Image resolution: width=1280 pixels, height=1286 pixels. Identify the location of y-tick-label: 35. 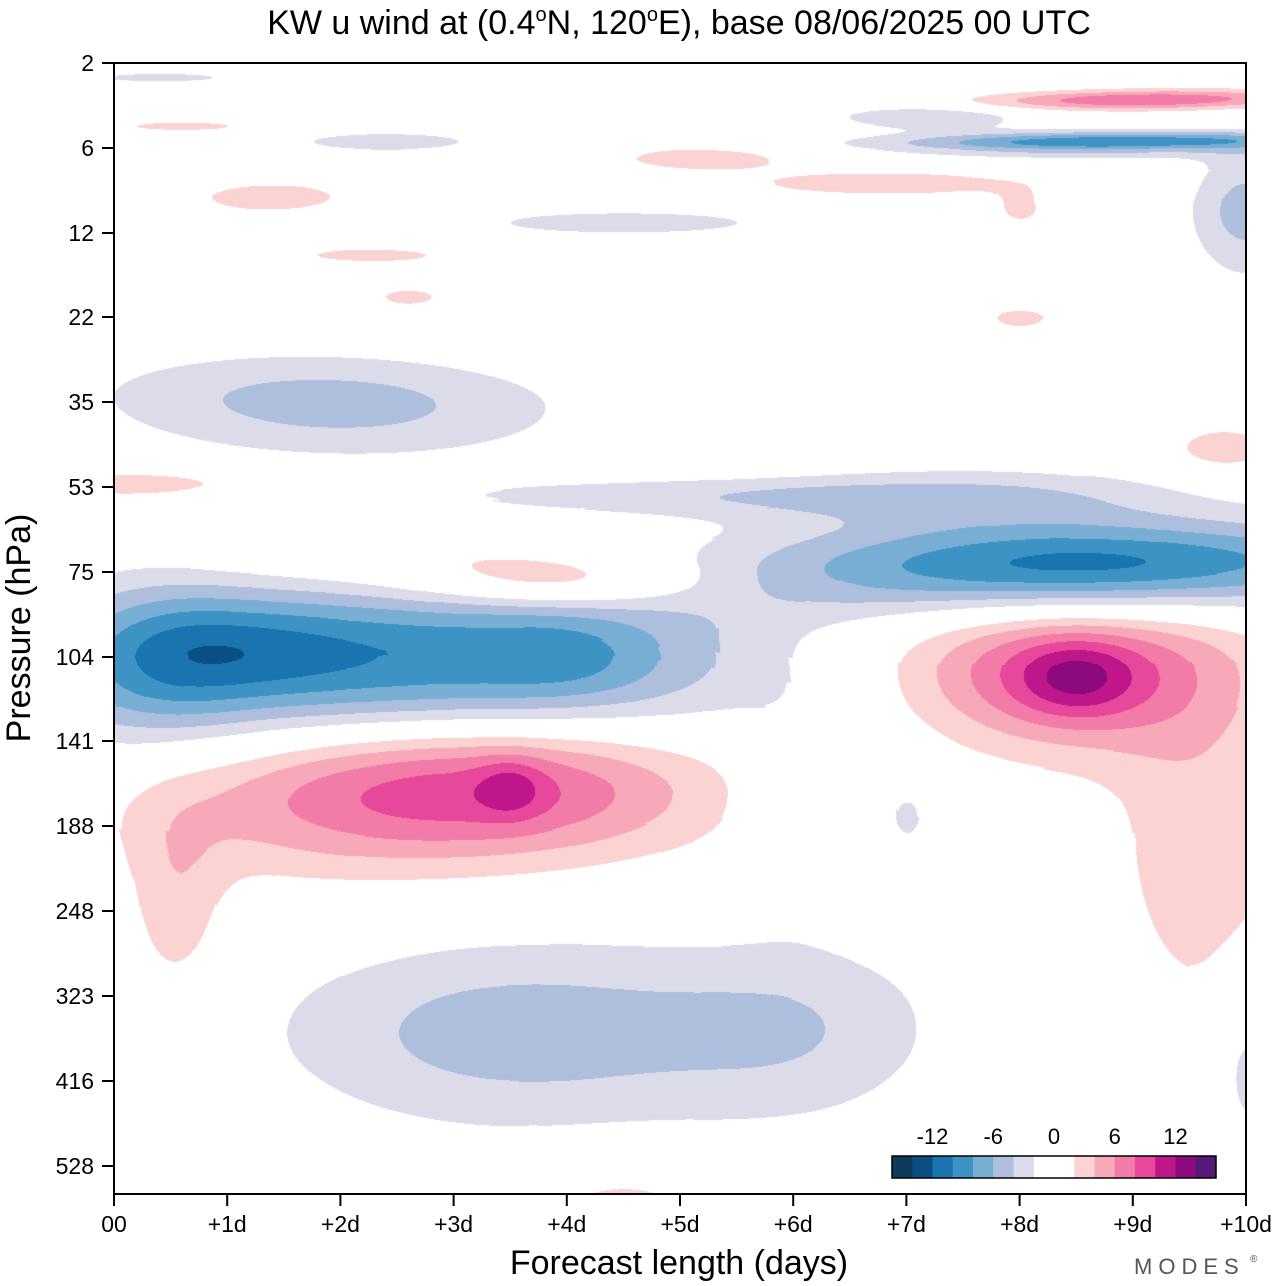
(81, 402).